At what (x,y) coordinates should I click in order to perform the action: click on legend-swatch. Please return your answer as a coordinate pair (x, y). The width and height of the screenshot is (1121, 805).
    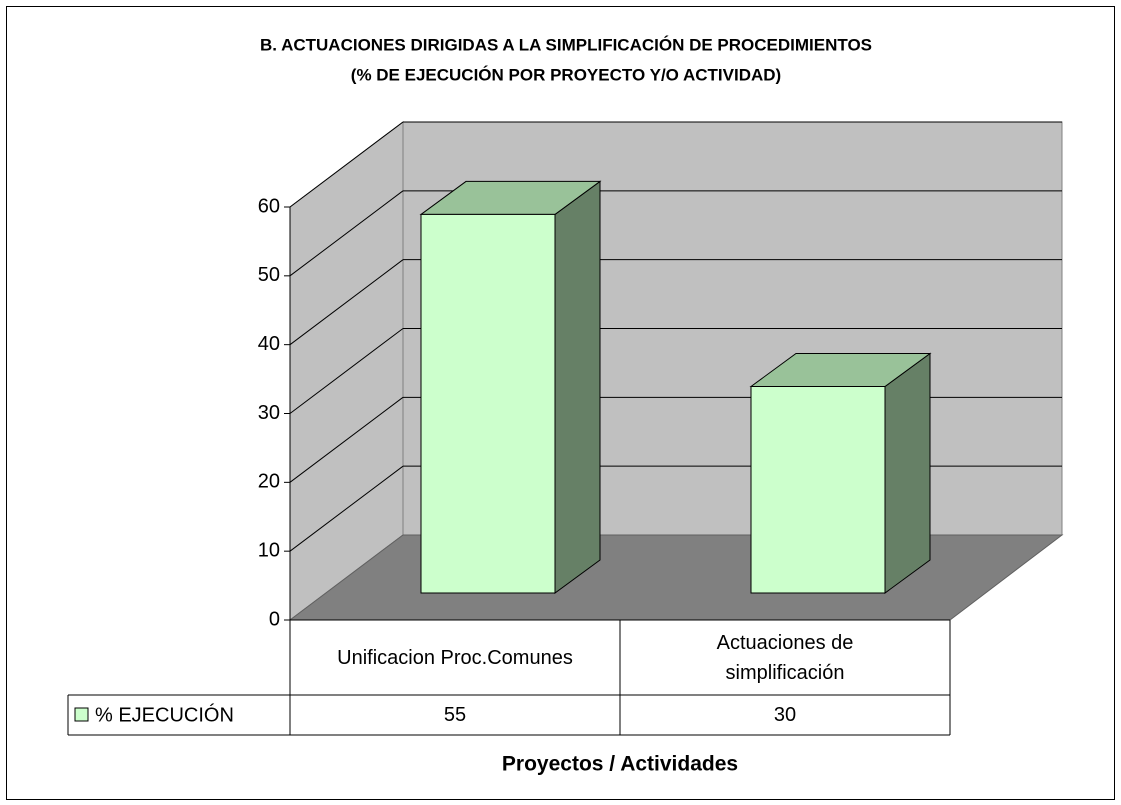
    Looking at the image, I should click on (81, 714).